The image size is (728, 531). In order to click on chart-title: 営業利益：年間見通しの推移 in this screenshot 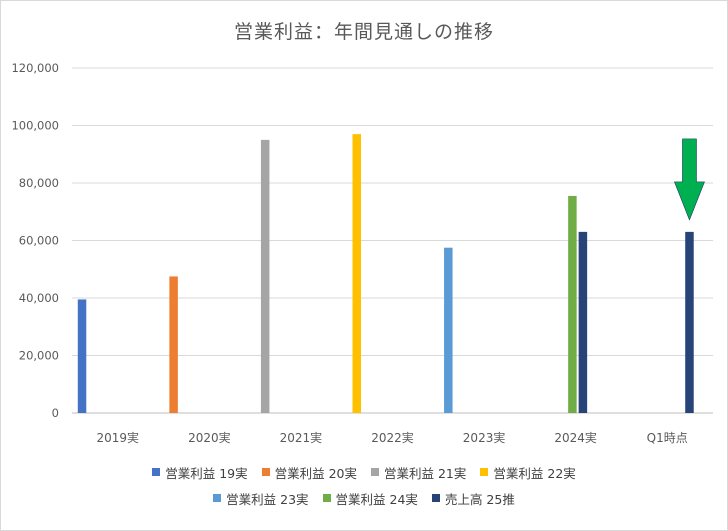, I will do `click(363, 32)`.